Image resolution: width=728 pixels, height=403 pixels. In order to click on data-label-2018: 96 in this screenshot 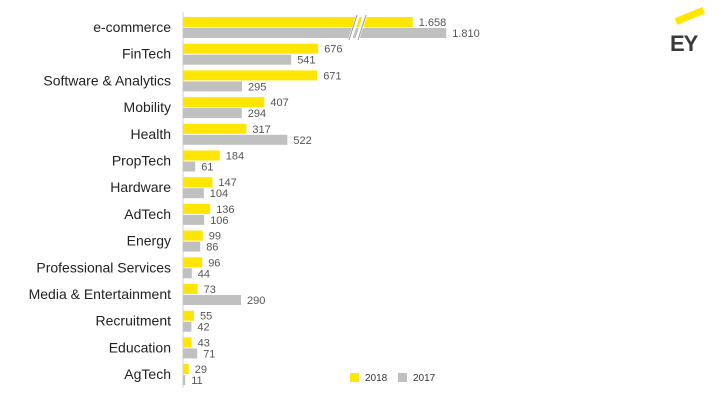, I will do `click(214, 263)`.